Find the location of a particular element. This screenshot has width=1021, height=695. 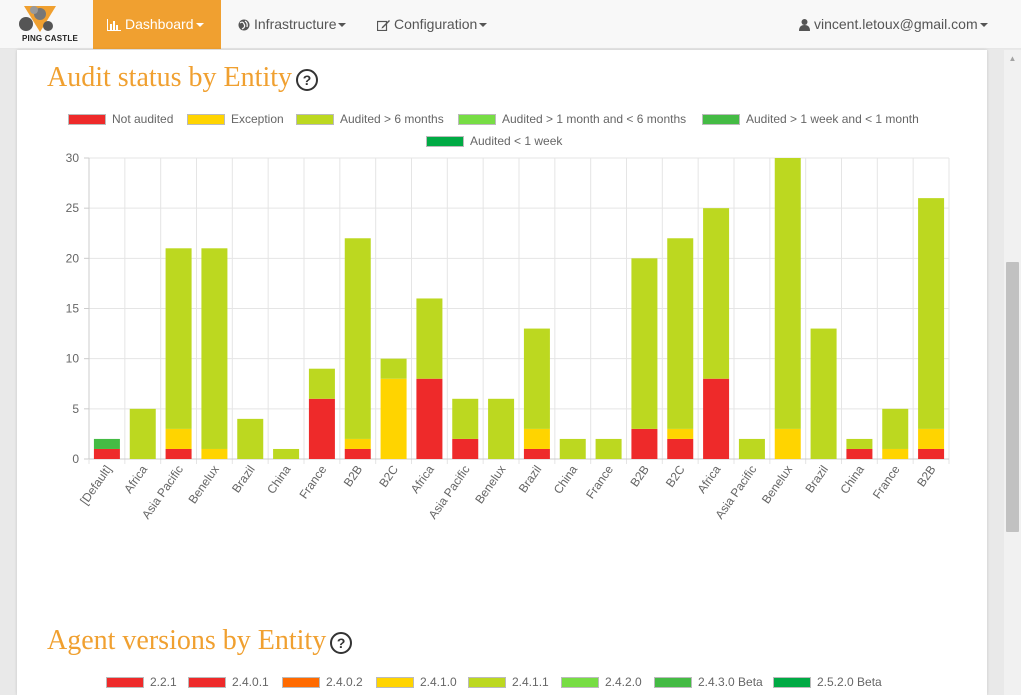

audit-legend-item: Audited > 6 months is located at coordinates (370, 119).